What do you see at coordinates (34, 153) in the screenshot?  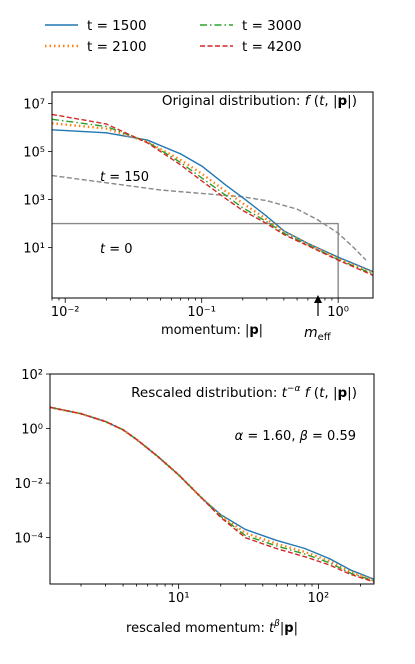 I see `y-tick-label: 10⁵` at bounding box center [34, 153].